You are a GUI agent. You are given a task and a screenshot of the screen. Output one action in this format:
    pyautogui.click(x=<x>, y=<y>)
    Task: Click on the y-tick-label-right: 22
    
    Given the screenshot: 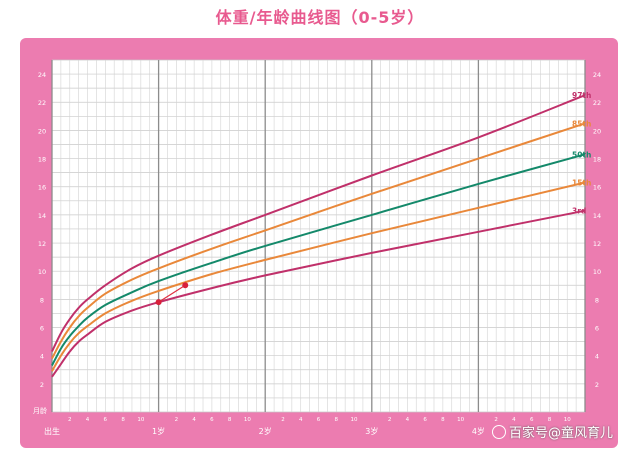 What is the action you would take?
    pyautogui.click(x=597, y=103)
    